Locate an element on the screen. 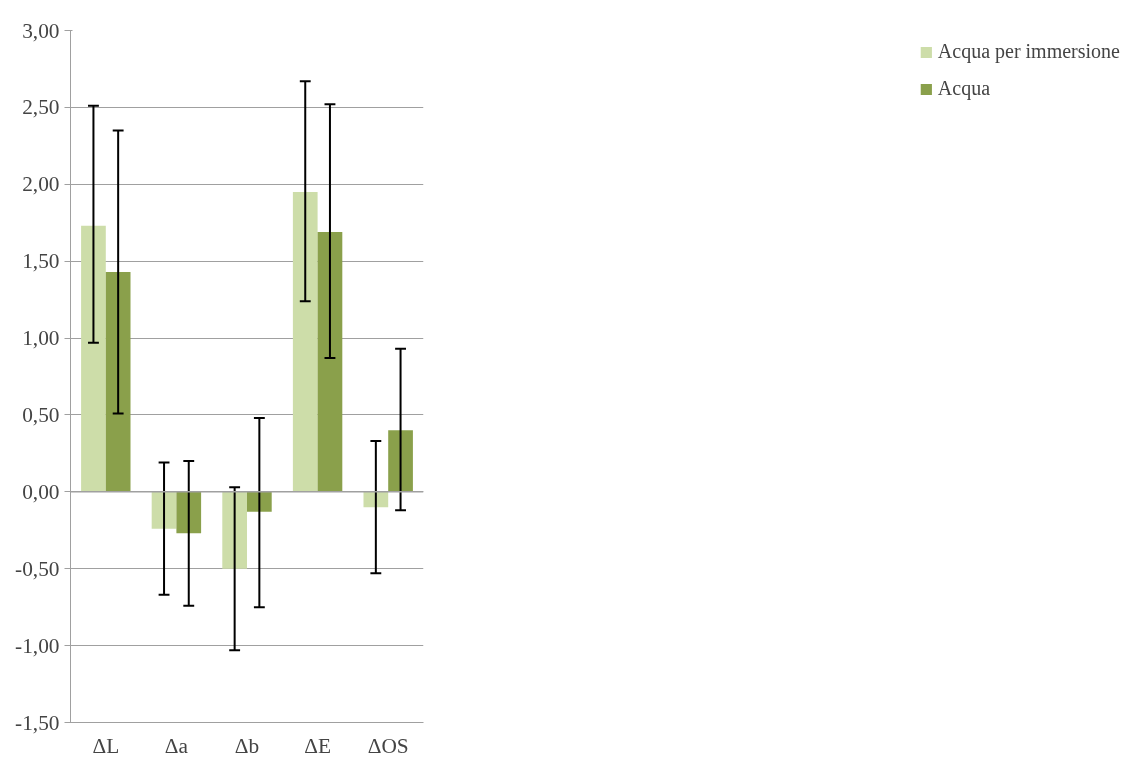 The width and height of the screenshot is (1144, 770). y-tick-label: 0,50 is located at coordinates (41, 414).